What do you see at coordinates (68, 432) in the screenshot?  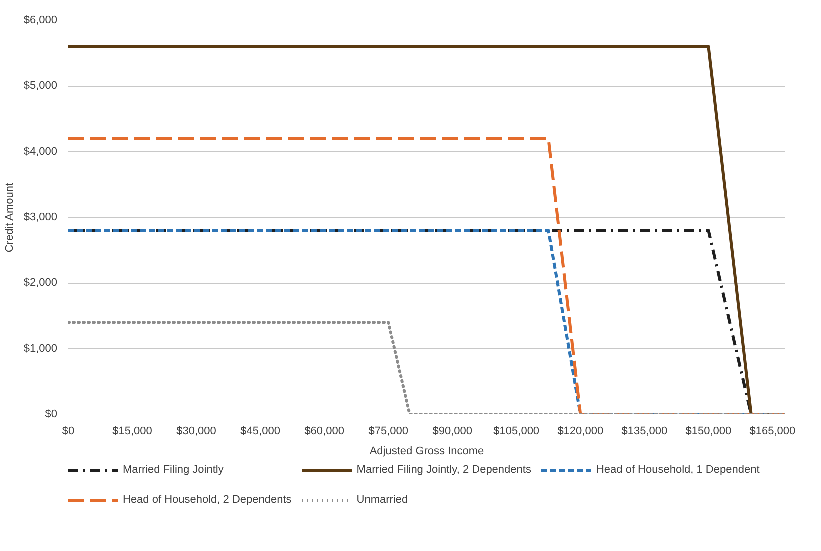 I see `x-tick-label: $0` at bounding box center [68, 432].